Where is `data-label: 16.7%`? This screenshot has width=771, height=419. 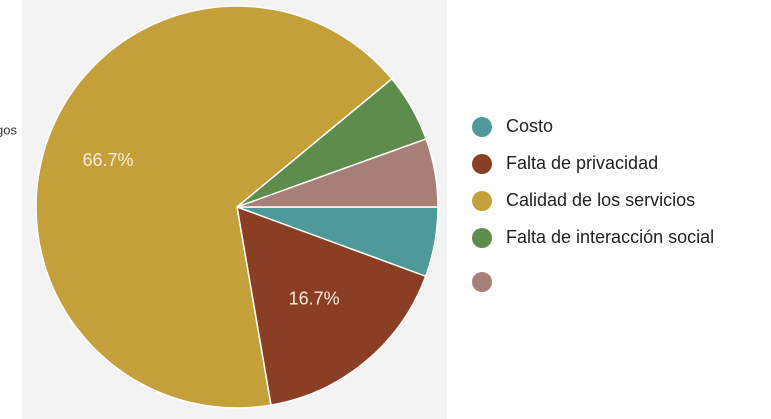
data-label: 16.7% is located at coordinates (314, 298).